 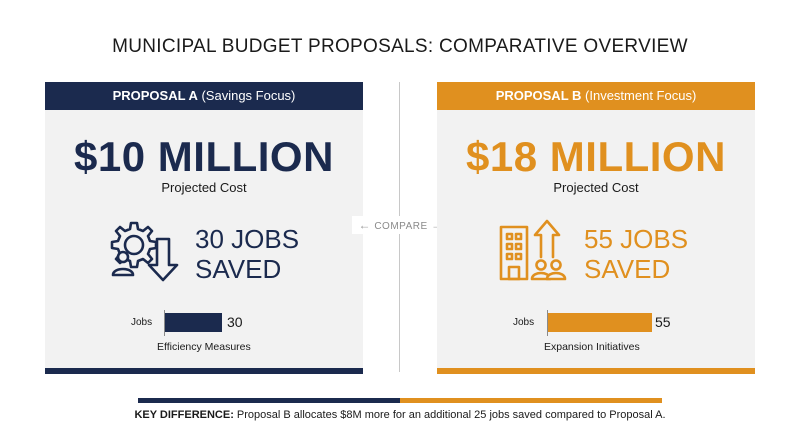 I want to click on proposal-b-bar-caption: Expansion Initiatives, so click(x=592, y=347).